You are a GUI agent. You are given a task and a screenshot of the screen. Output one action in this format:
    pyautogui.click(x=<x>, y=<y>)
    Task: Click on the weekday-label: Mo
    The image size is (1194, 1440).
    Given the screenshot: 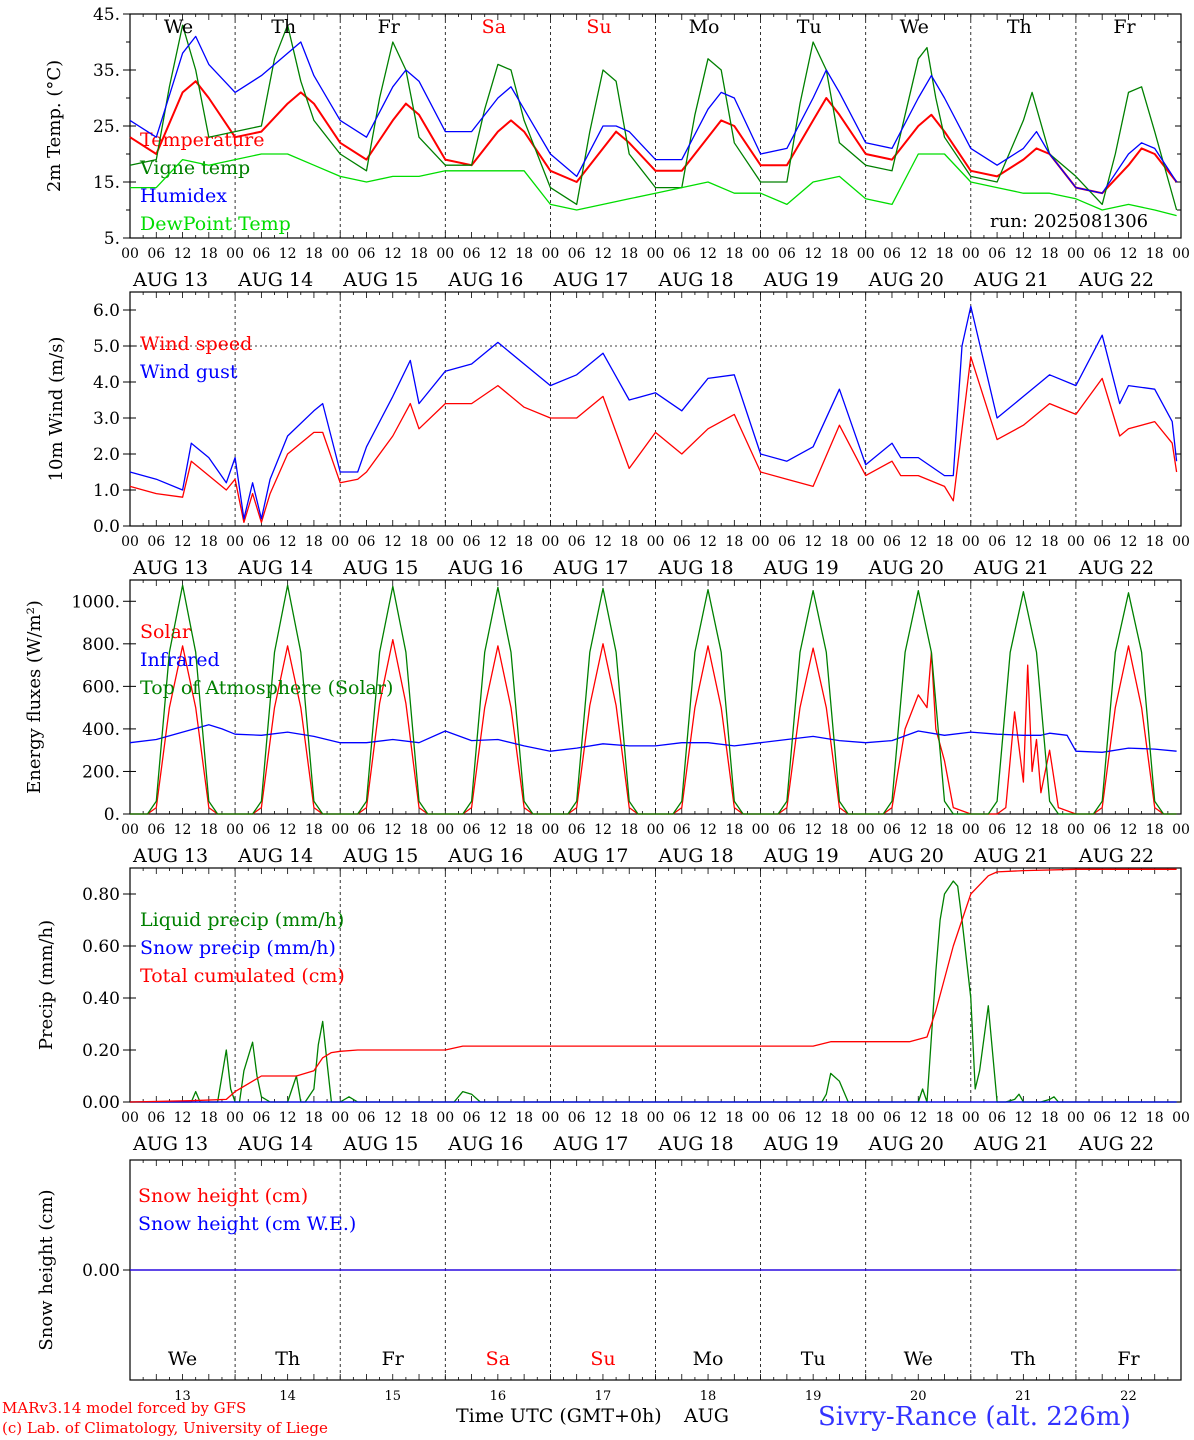 What is the action you would take?
    pyautogui.click(x=708, y=1359)
    